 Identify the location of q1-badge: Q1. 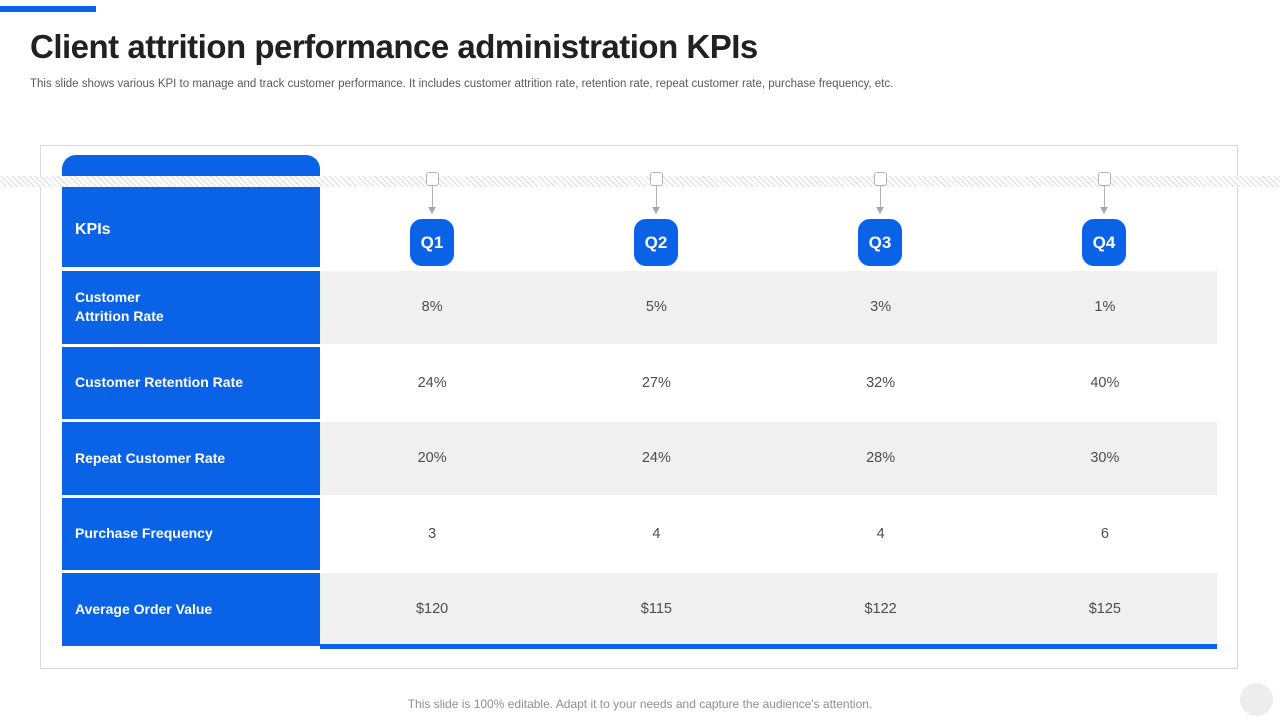
(432, 242).